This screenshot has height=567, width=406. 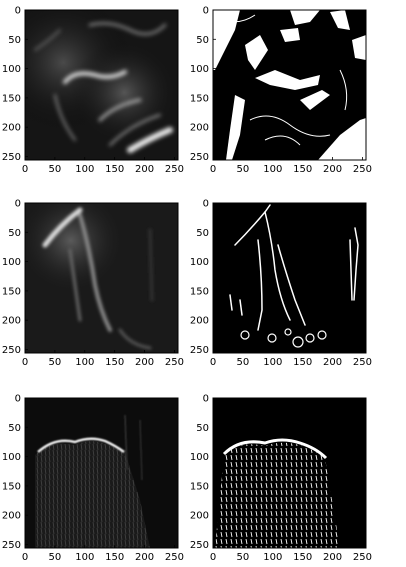 I want to click on panel-r1c1-image, so click(x=101, y=85).